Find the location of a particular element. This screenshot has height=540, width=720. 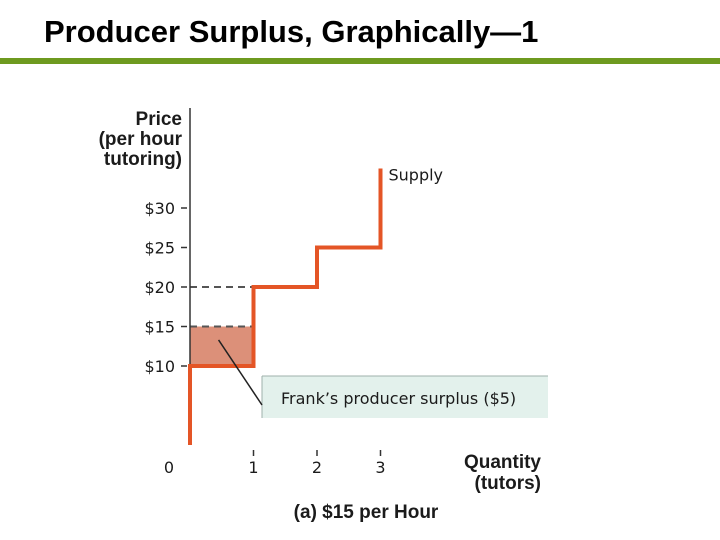

x-axis-title-line-1: Quantity is located at coordinates (502, 462).